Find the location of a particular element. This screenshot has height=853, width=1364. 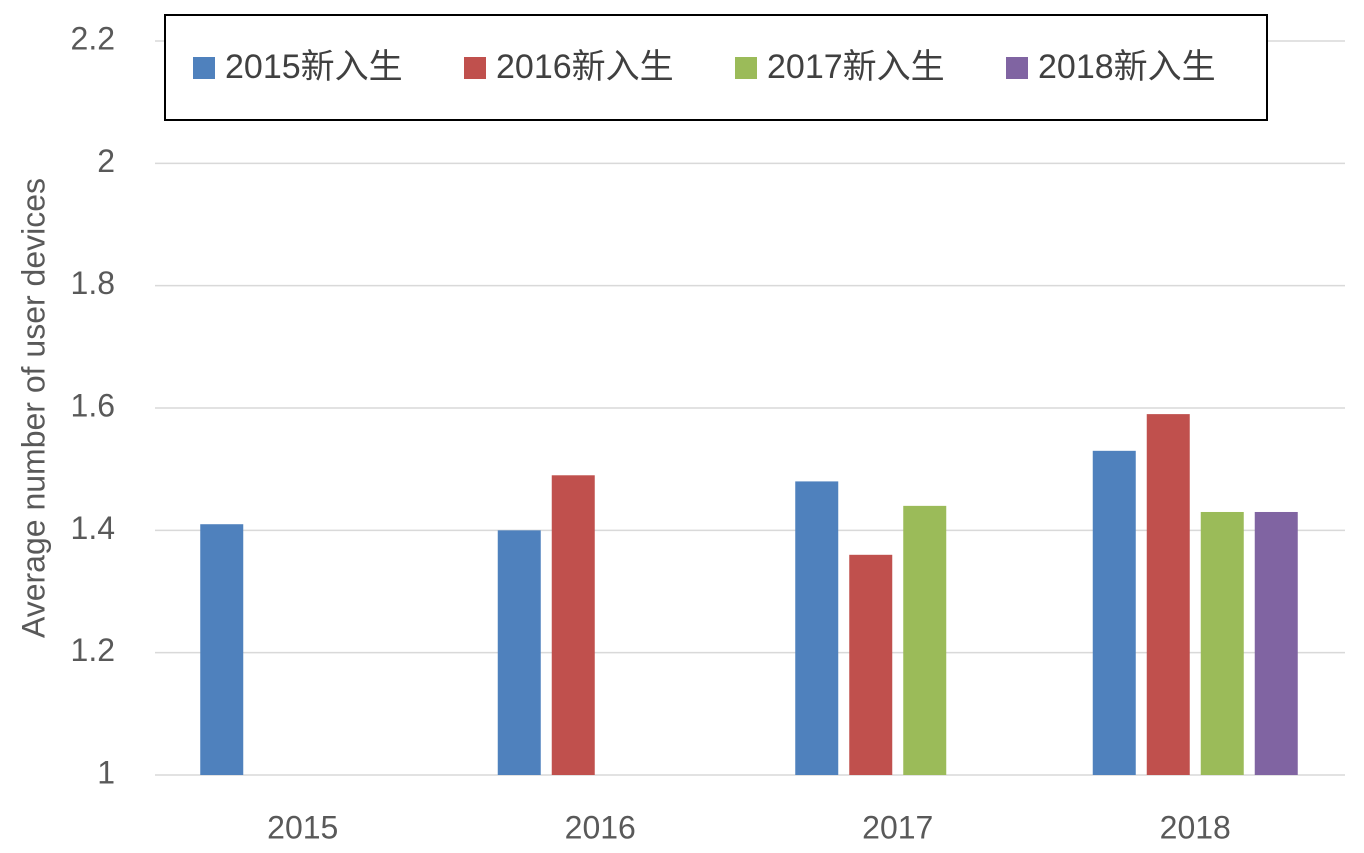

y-axis-label: Average number of user devices is located at coordinates (33, 408).